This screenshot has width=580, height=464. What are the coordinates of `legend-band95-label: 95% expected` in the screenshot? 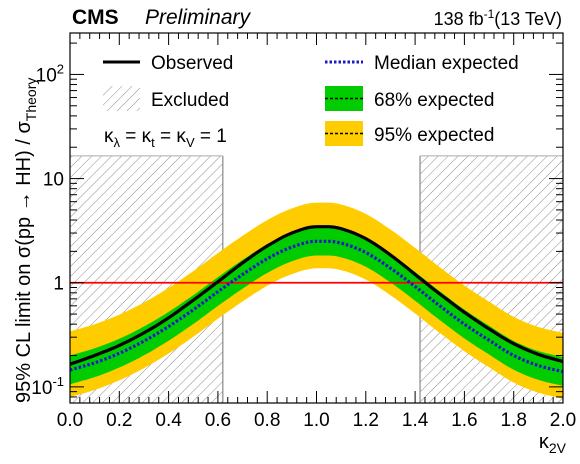 It's located at (434, 135).